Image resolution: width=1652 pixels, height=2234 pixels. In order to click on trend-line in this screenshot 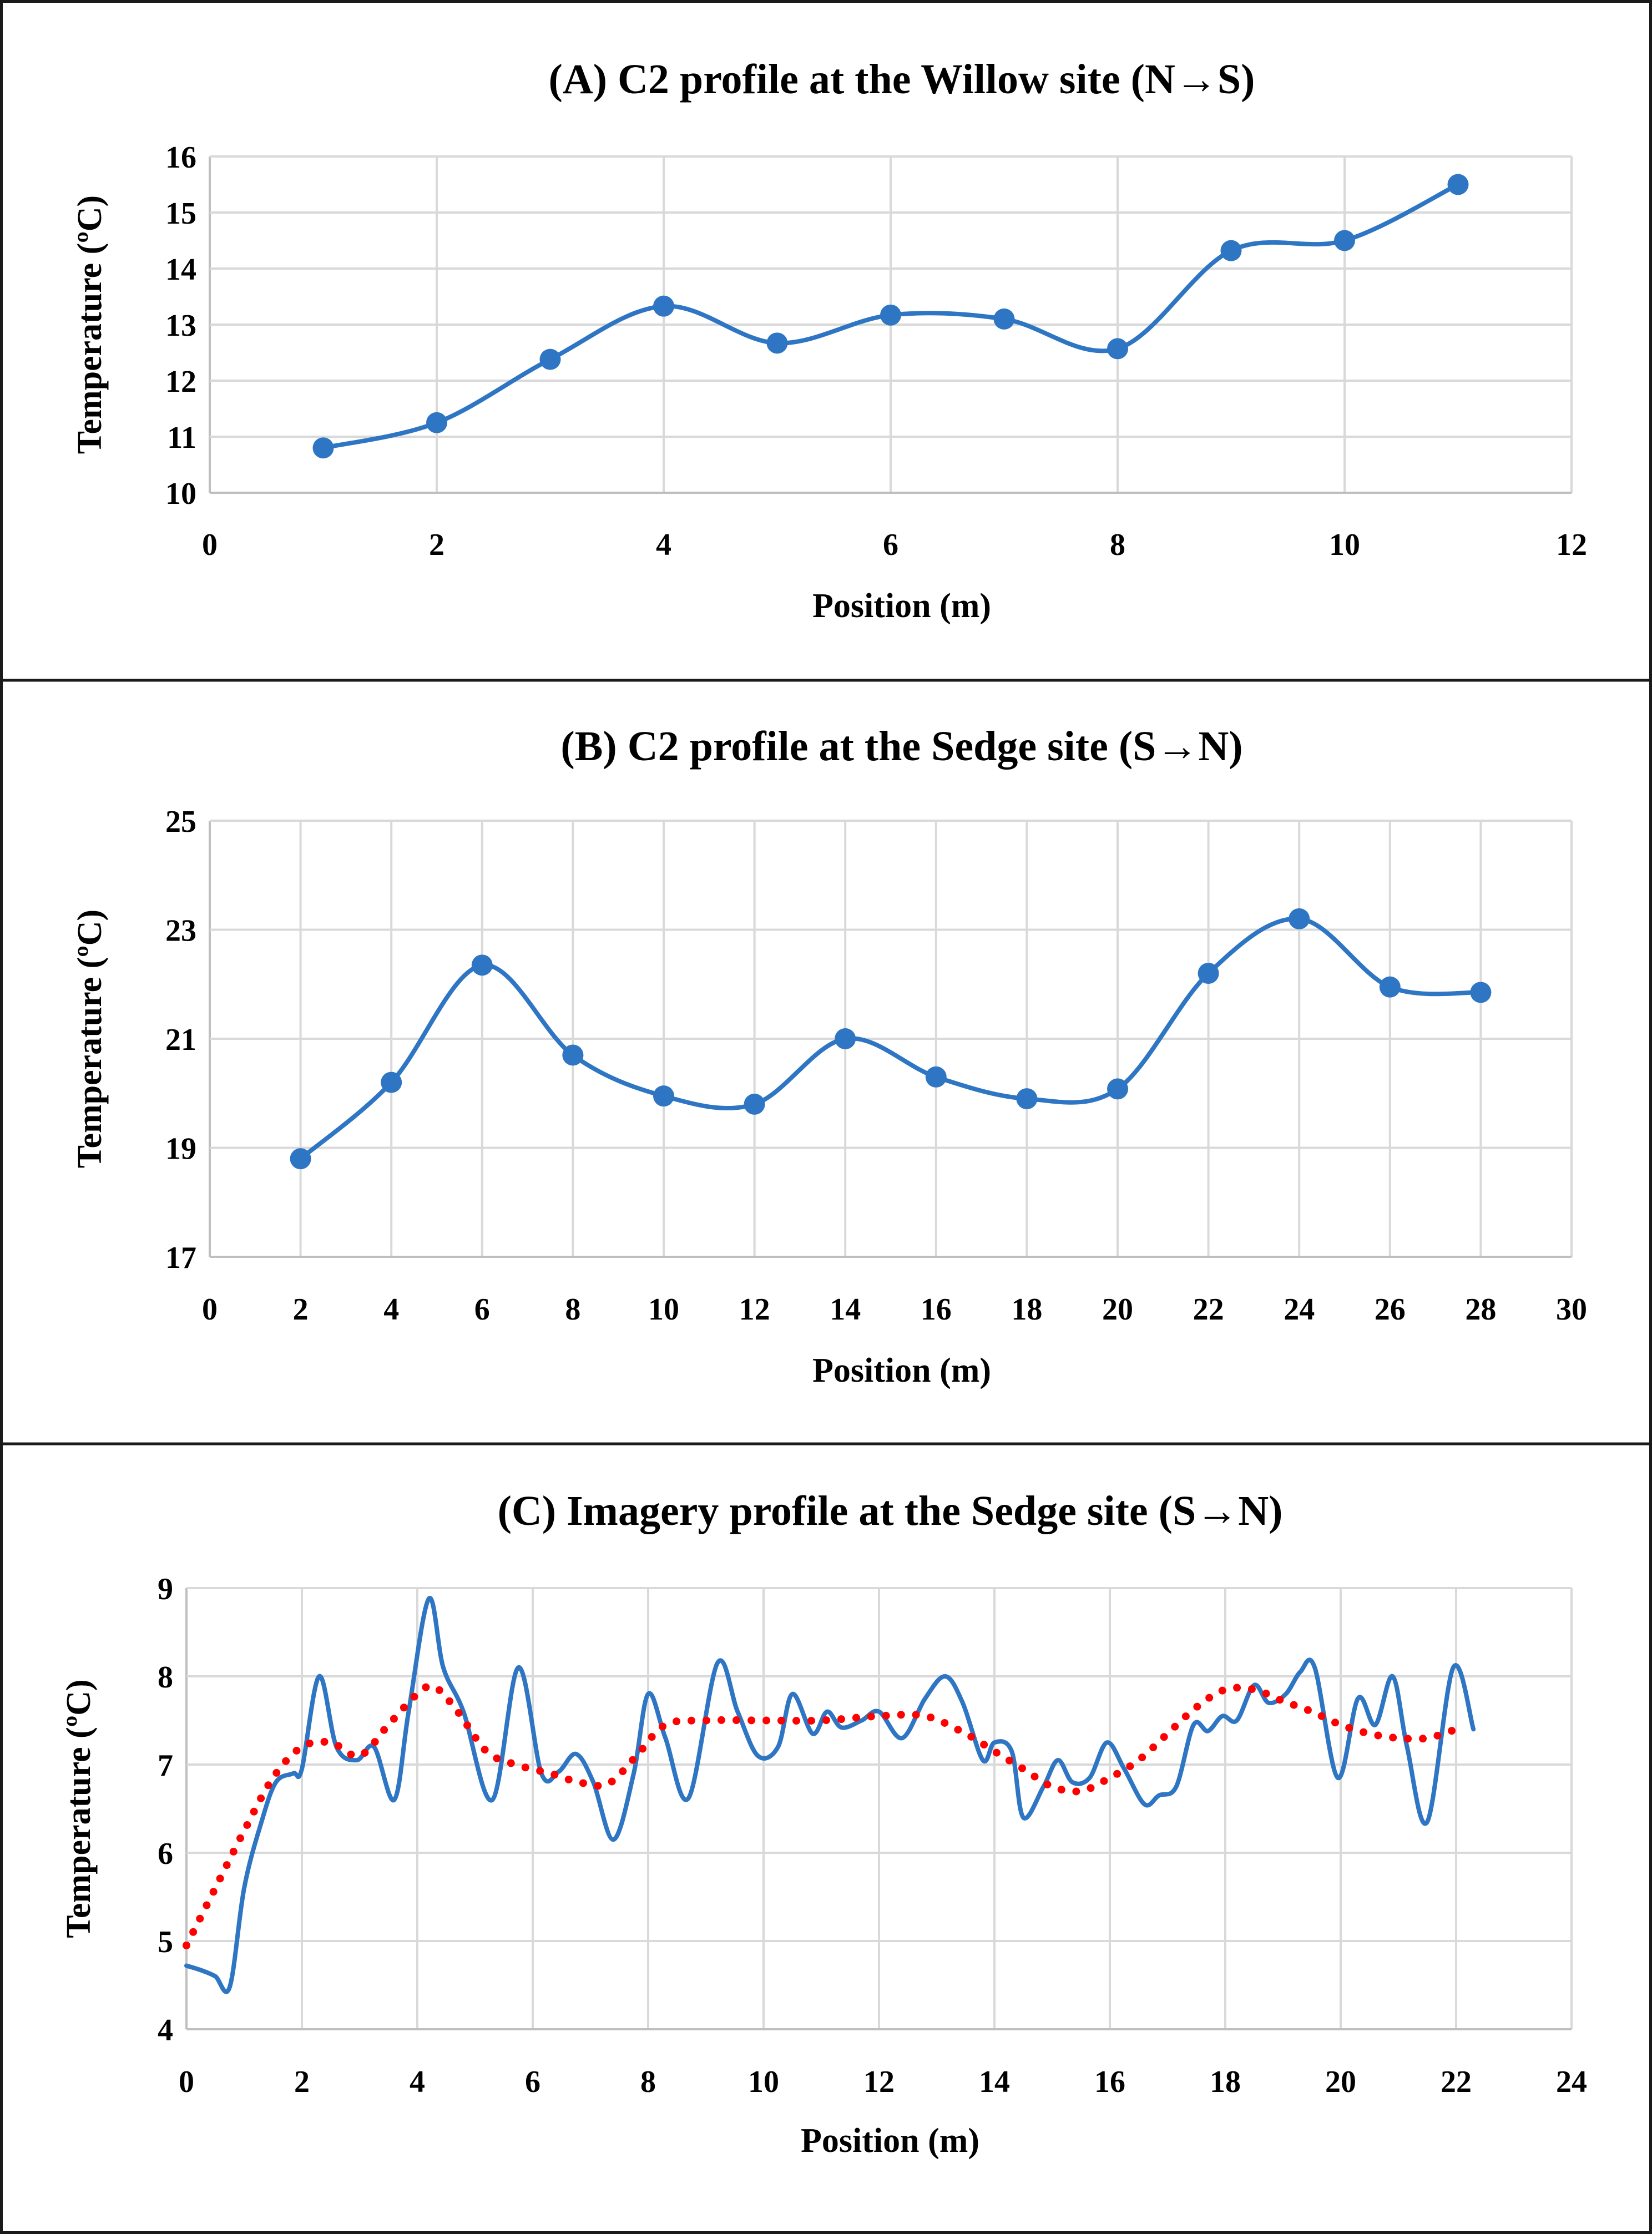, I will do `click(821, 1815)`.